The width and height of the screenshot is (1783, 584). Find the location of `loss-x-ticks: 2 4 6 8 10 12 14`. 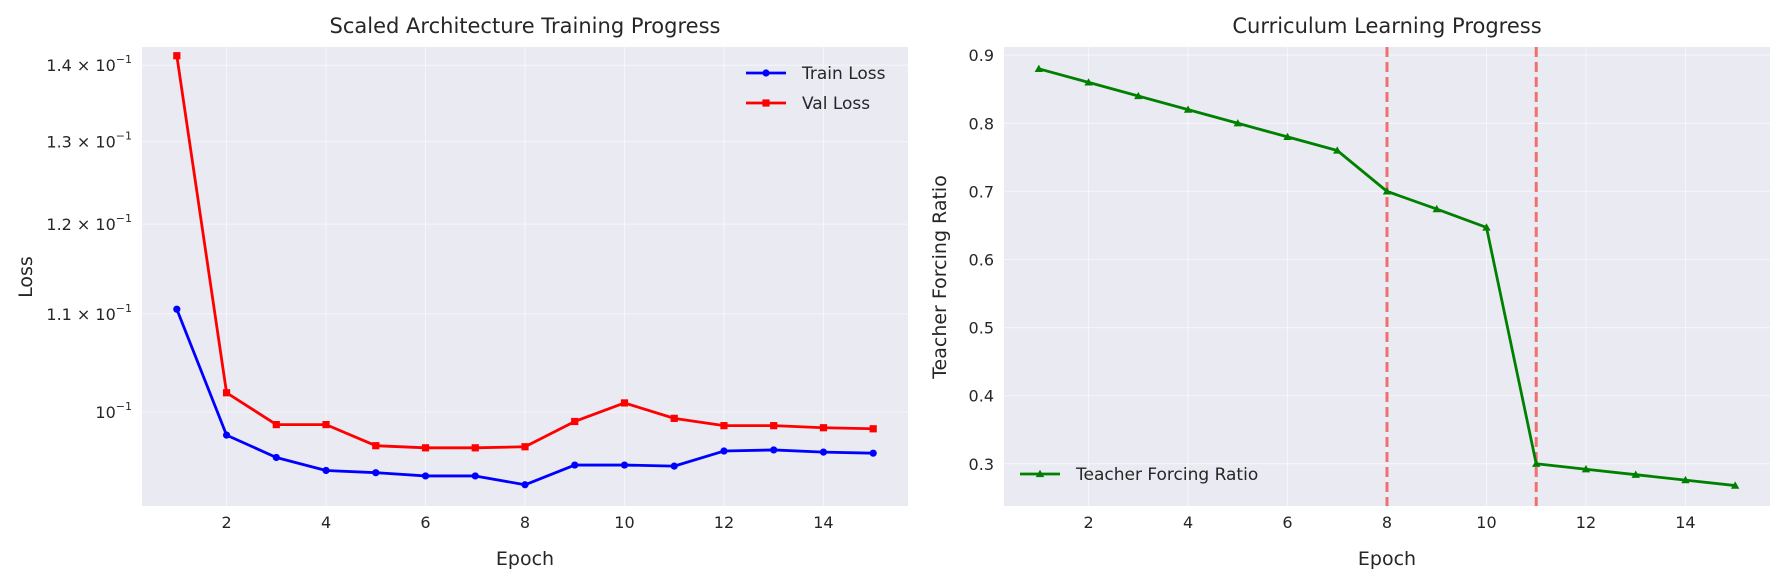

loss-x-ticks: 2 4 6 8 10 12 14 is located at coordinates (527, 522).